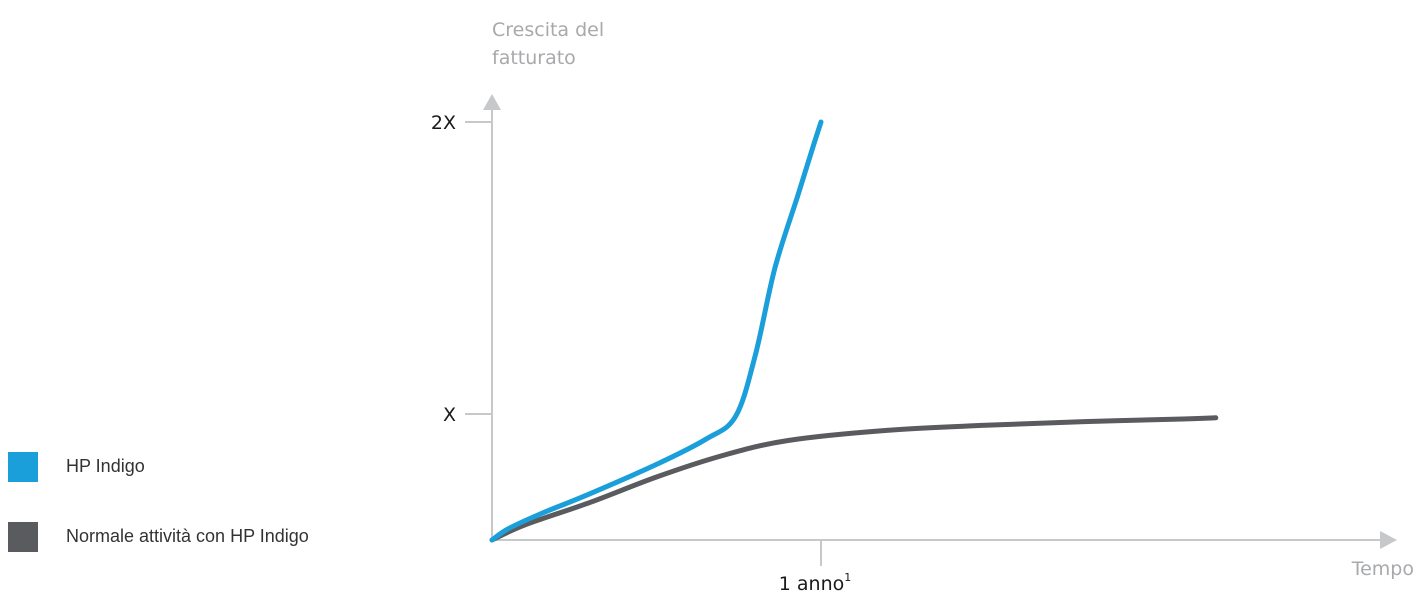 This screenshot has width=1416, height=594. I want to click on y-axis-title-line-2: fatturato, so click(534, 58).